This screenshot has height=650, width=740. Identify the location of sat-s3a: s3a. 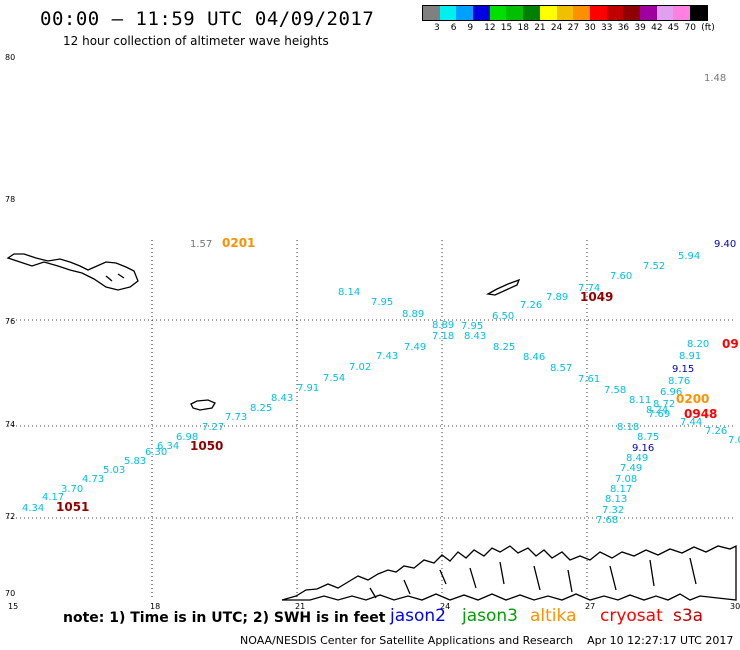
(688, 616).